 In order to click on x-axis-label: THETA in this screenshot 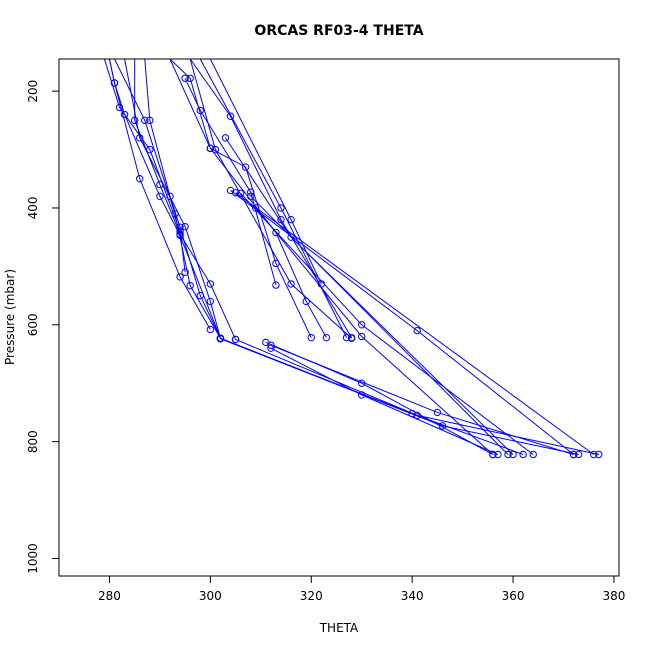, I will do `click(339, 628)`.